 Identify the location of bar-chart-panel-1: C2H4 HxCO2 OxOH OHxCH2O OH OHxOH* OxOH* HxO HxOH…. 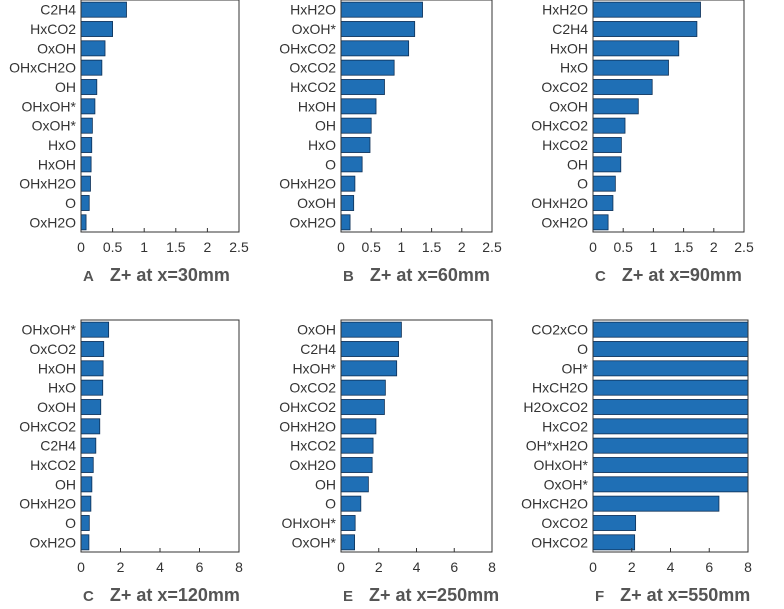
(129, 142).